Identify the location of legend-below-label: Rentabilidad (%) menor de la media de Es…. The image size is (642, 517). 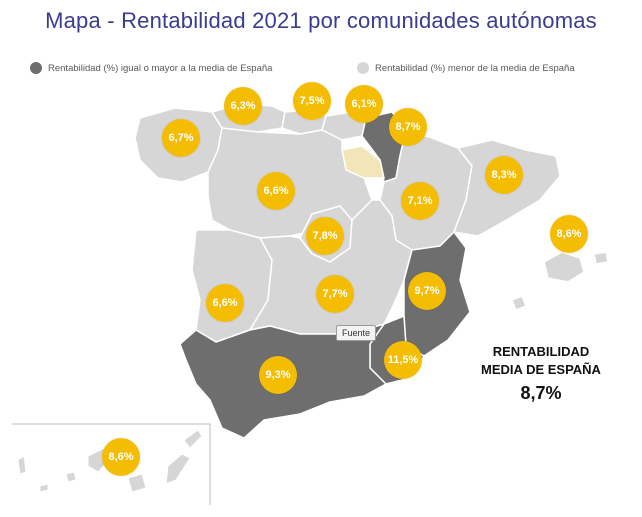
(475, 68).